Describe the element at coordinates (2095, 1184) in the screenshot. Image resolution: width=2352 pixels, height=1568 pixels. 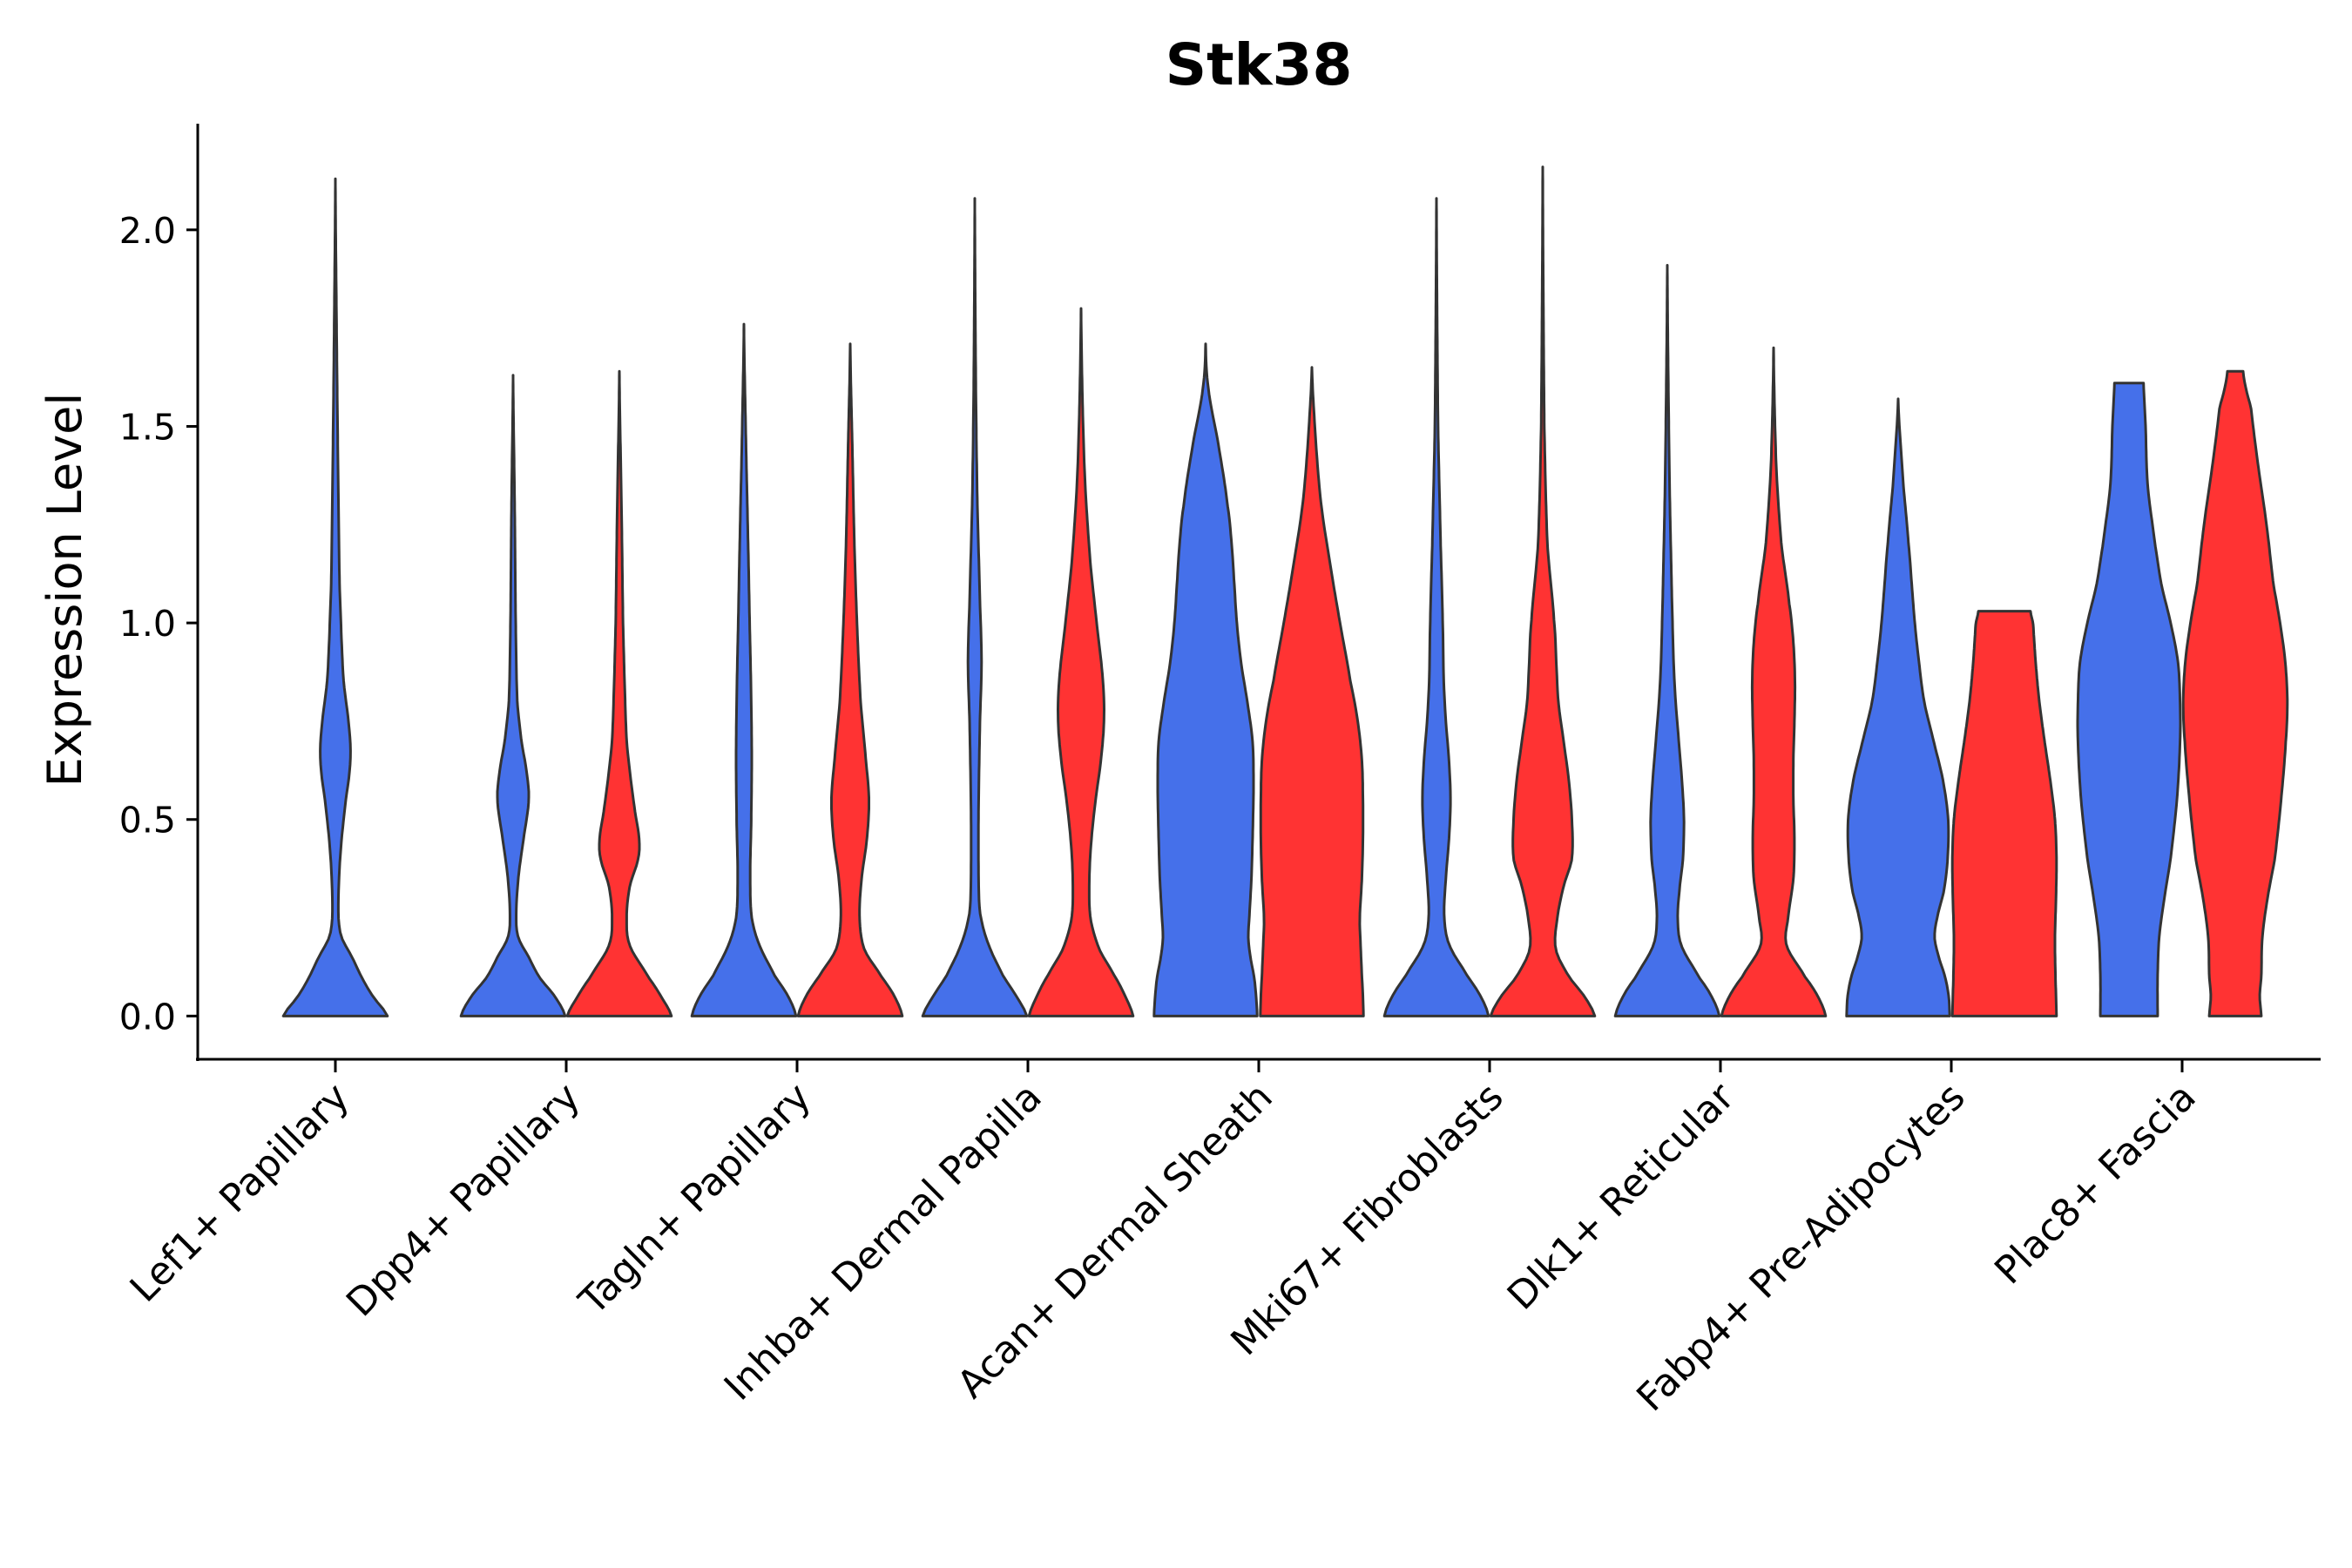
I see `x-tick-label: Plac8+ Fascia` at that location.